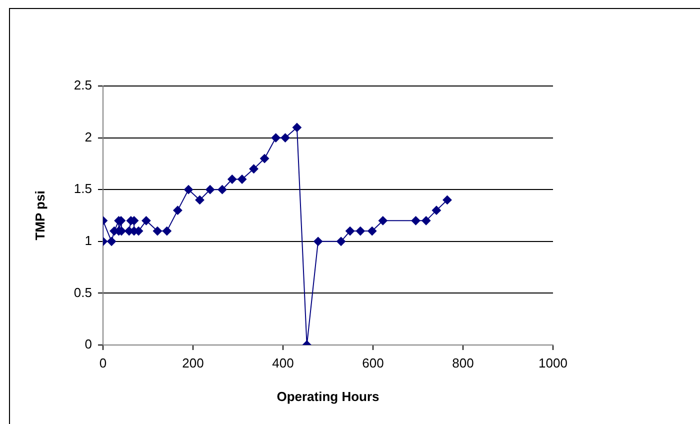  I want to click on y-tick-label: 0.5, so click(83, 292).